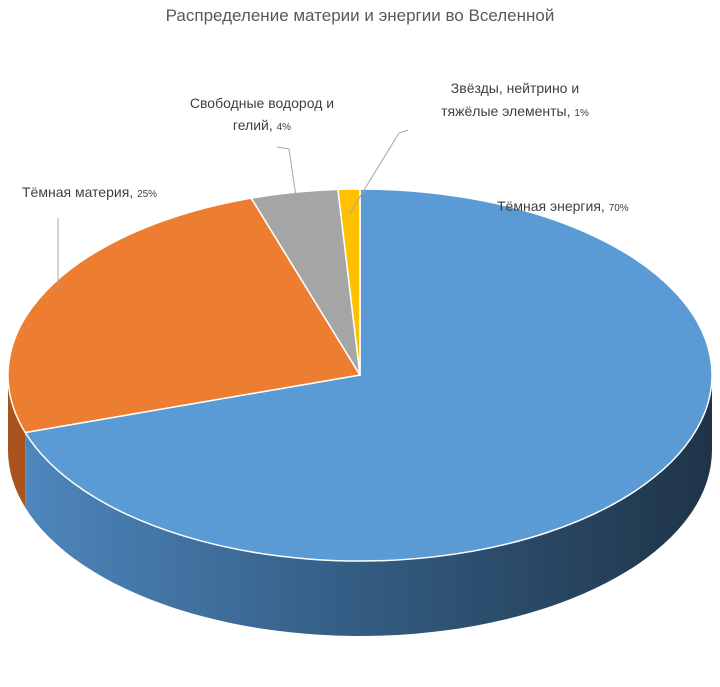 The height and width of the screenshot is (687, 720). I want to click on data-value-free-hydrogen-helium: 4%, so click(284, 127).